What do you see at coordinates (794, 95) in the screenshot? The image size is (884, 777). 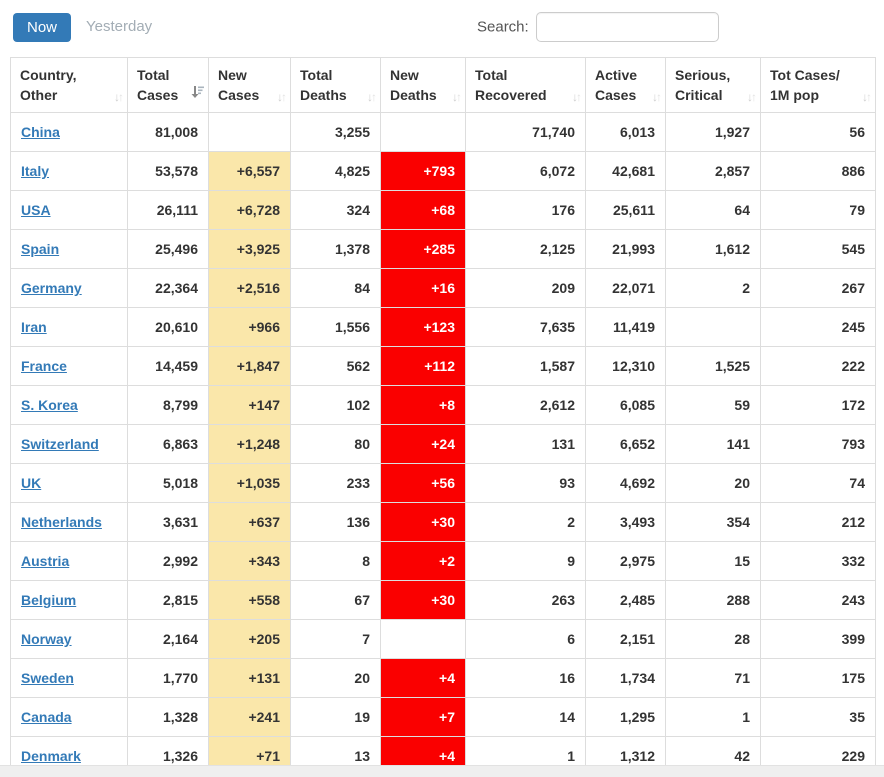 I see `column-header-label: 1M pop` at bounding box center [794, 95].